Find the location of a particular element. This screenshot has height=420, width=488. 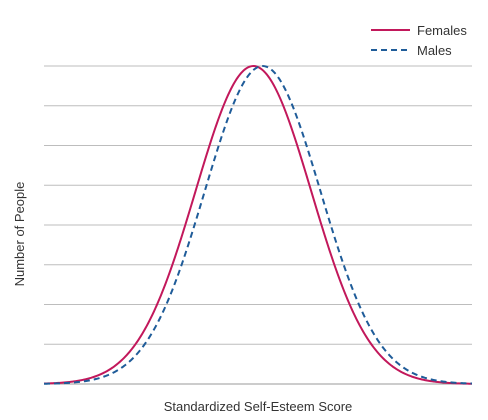

x-axis-label: Standardized Self-Esteem Score is located at coordinates (258, 406).